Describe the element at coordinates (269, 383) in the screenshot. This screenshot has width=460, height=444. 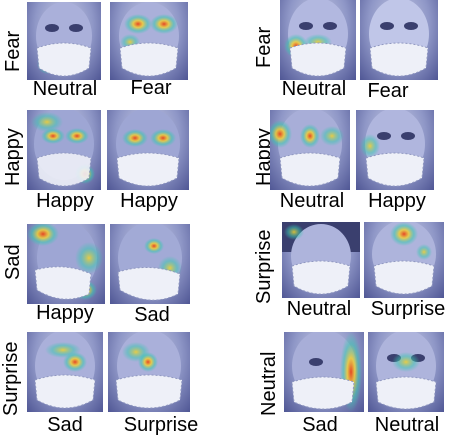
I see `row-label: Neutral` at that location.